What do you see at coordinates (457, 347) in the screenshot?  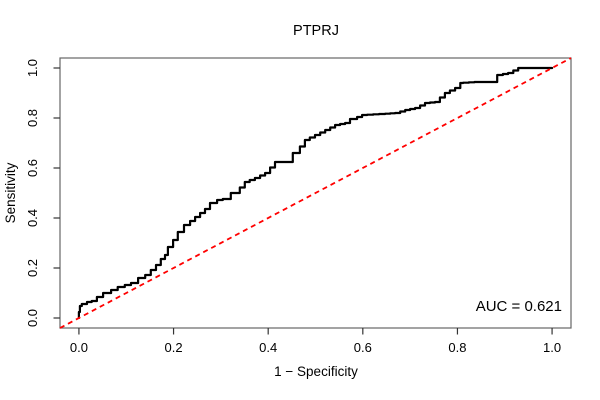 I see `x-tick-label: 0.8` at bounding box center [457, 347].